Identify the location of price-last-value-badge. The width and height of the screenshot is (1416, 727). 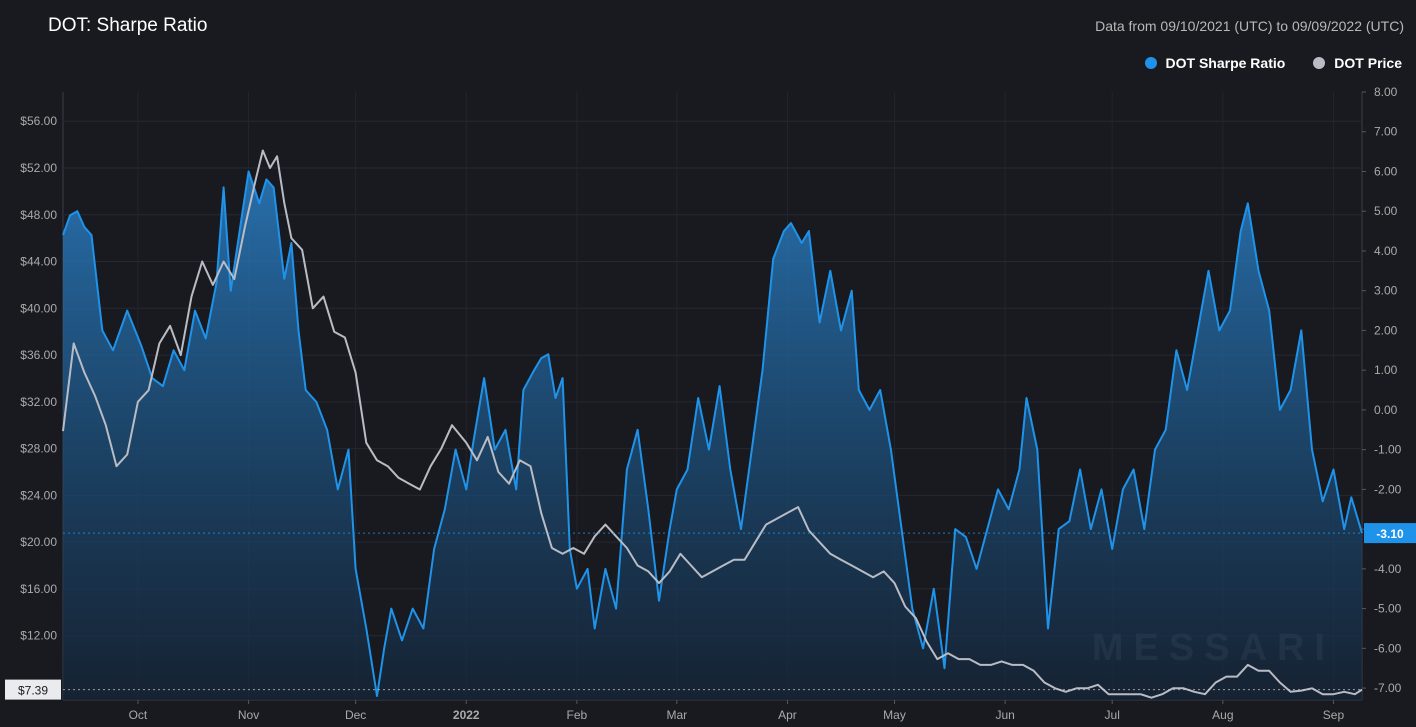
(33, 689).